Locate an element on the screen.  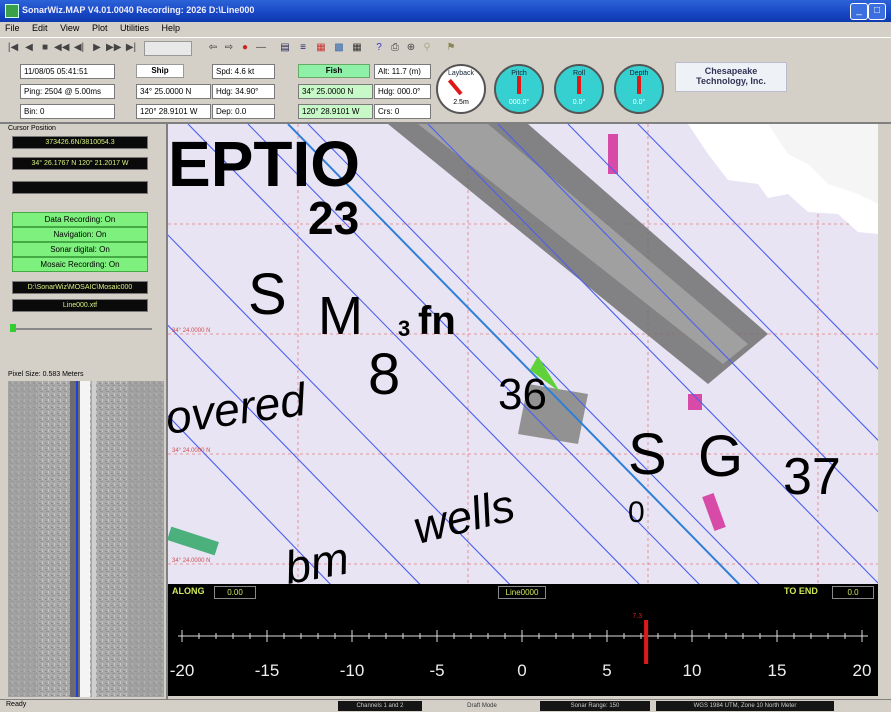
map-label: 3 is located at coordinates (404, 328).